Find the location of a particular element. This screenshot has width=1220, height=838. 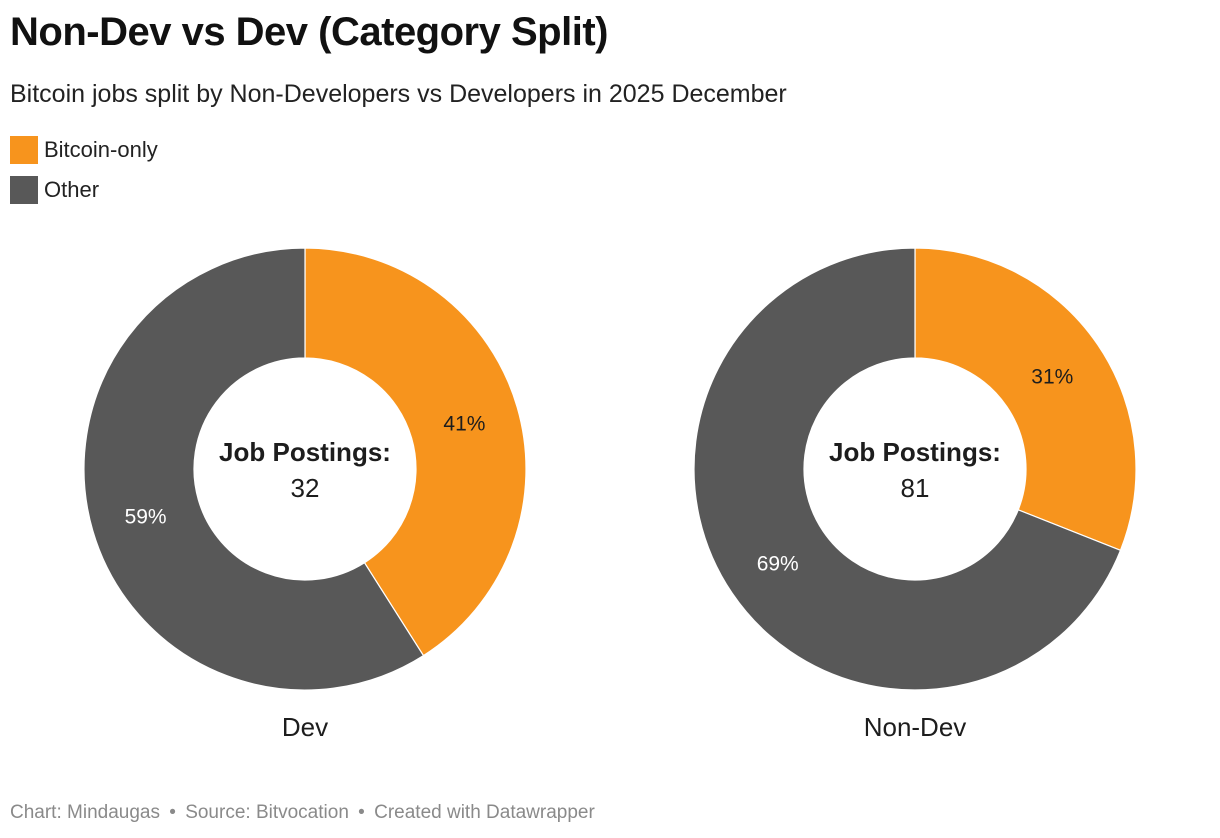

center-label-dev: Job Postings: is located at coordinates (305, 452).